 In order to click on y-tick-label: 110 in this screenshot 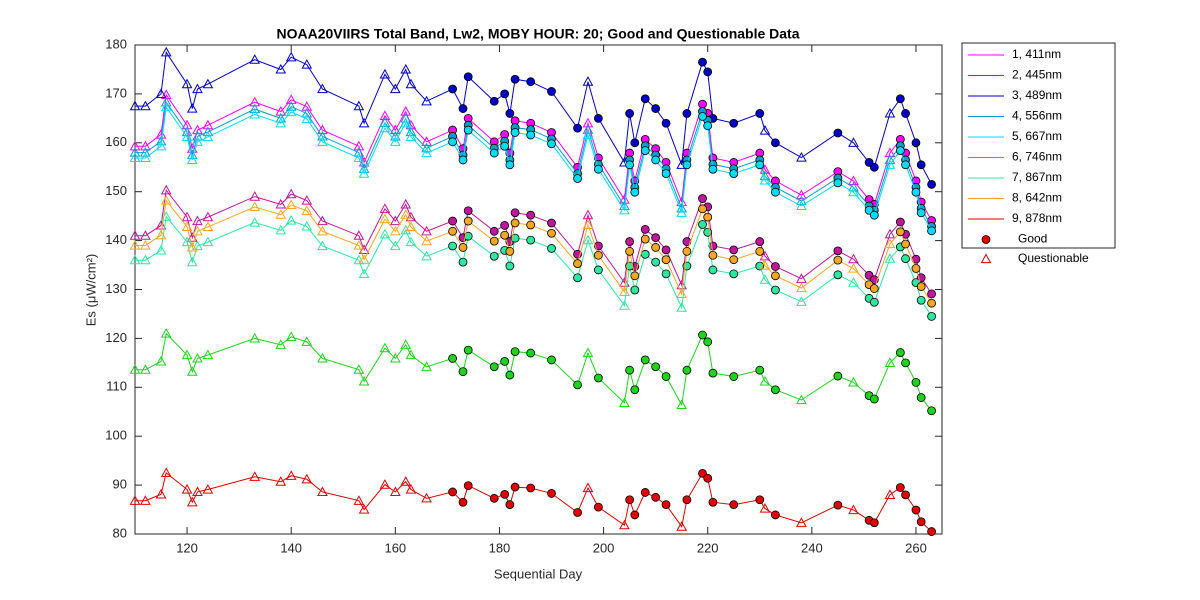, I will do `click(116, 386)`.